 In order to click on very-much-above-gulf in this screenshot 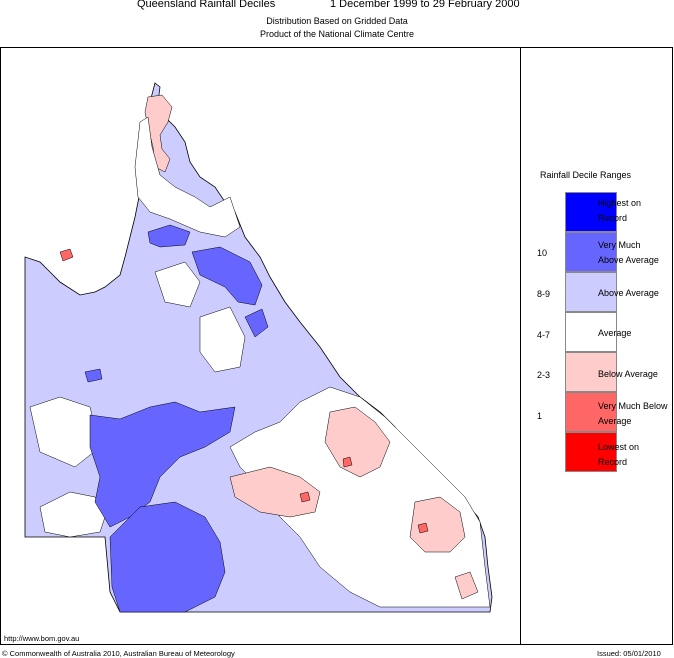, I will do `click(169, 236)`.